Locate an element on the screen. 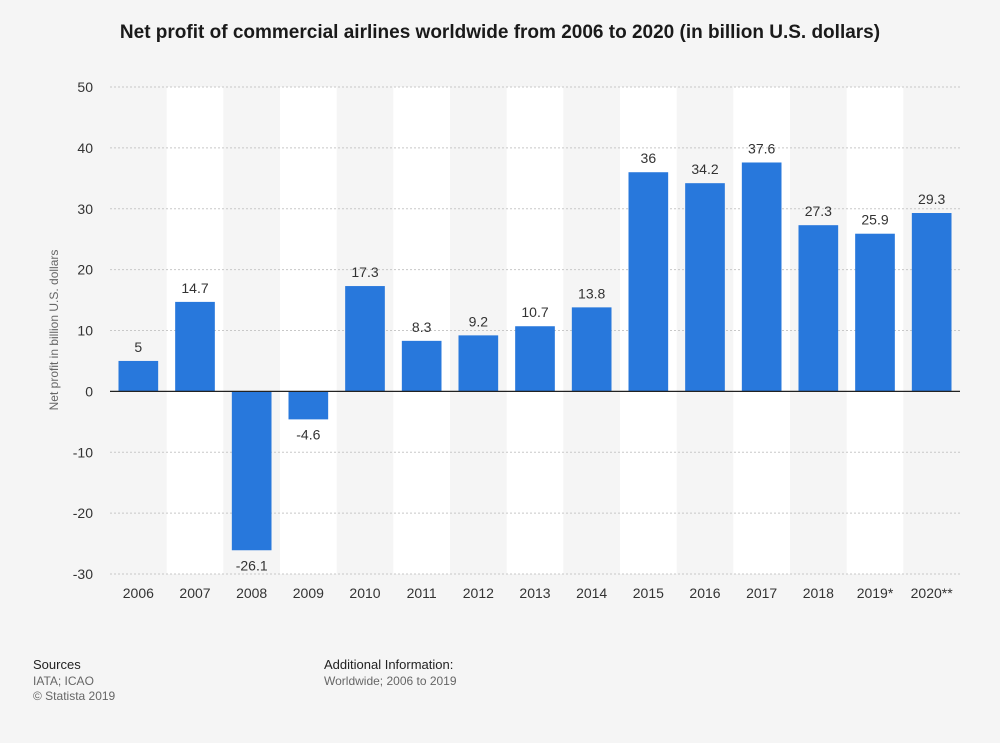 The width and height of the screenshot is (1000, 743). x-tick-label: 2014 is located at coordinates (591, 593).